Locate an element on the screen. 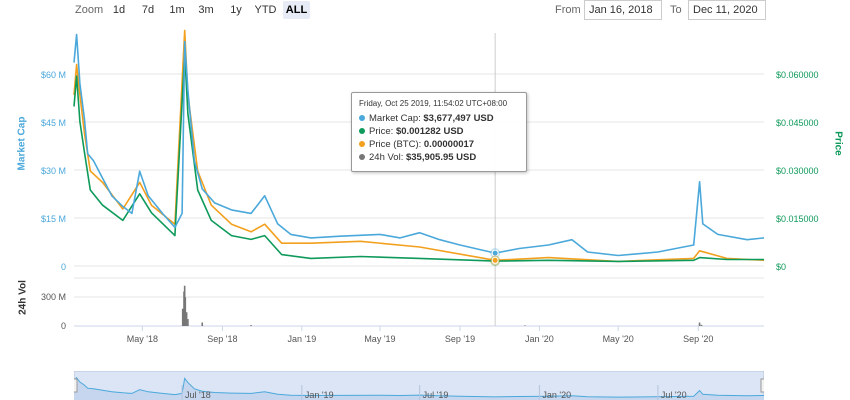  navigator-left-handle is located at coordinates (76, 385).